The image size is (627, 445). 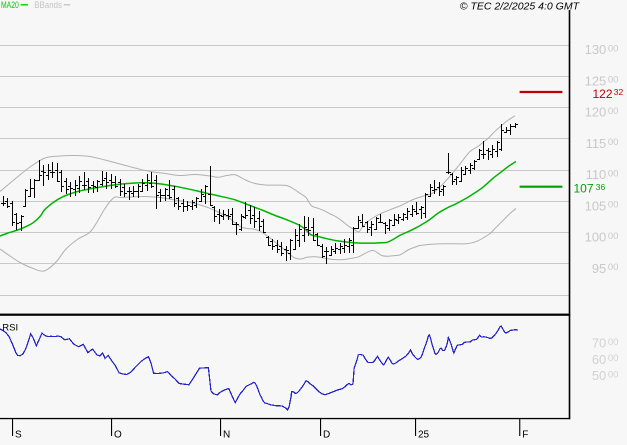 I want to click on svg-text: 60, so click(x=599, y=359).